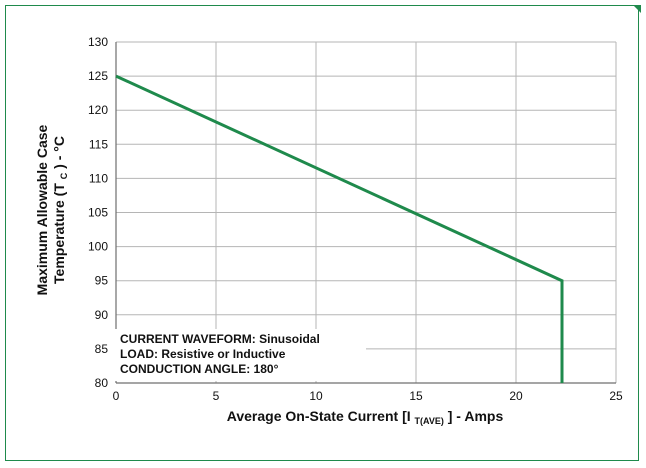  Describe the element at coordinates (42, 209) in the screenshot. I see `y-axis-title-line1: Maximum Allowable Case` at that location.